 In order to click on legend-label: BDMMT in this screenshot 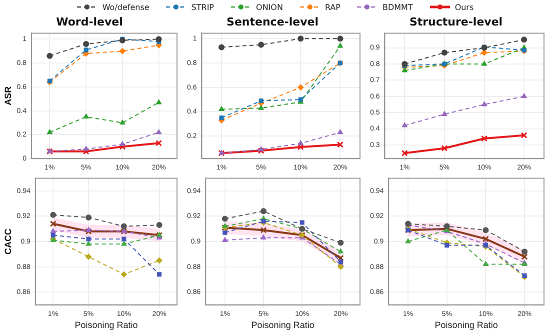, I will do `click(397, 7)`.